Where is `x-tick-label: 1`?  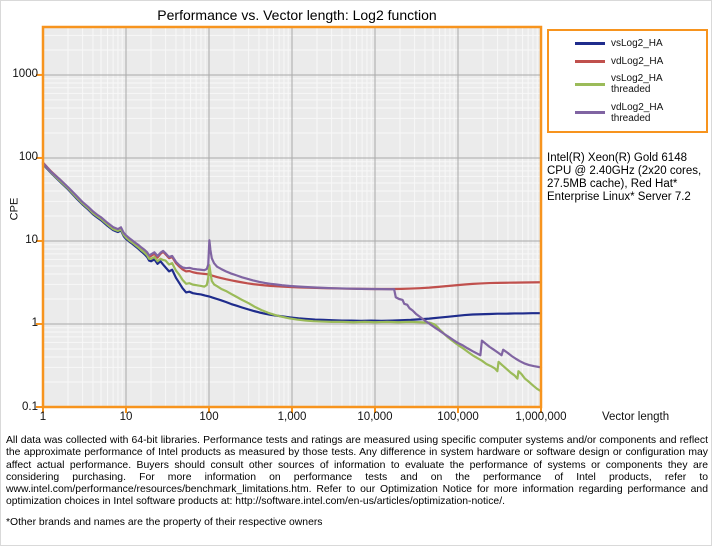
x-tick-label: 1 is located at coordinates (43, 417).